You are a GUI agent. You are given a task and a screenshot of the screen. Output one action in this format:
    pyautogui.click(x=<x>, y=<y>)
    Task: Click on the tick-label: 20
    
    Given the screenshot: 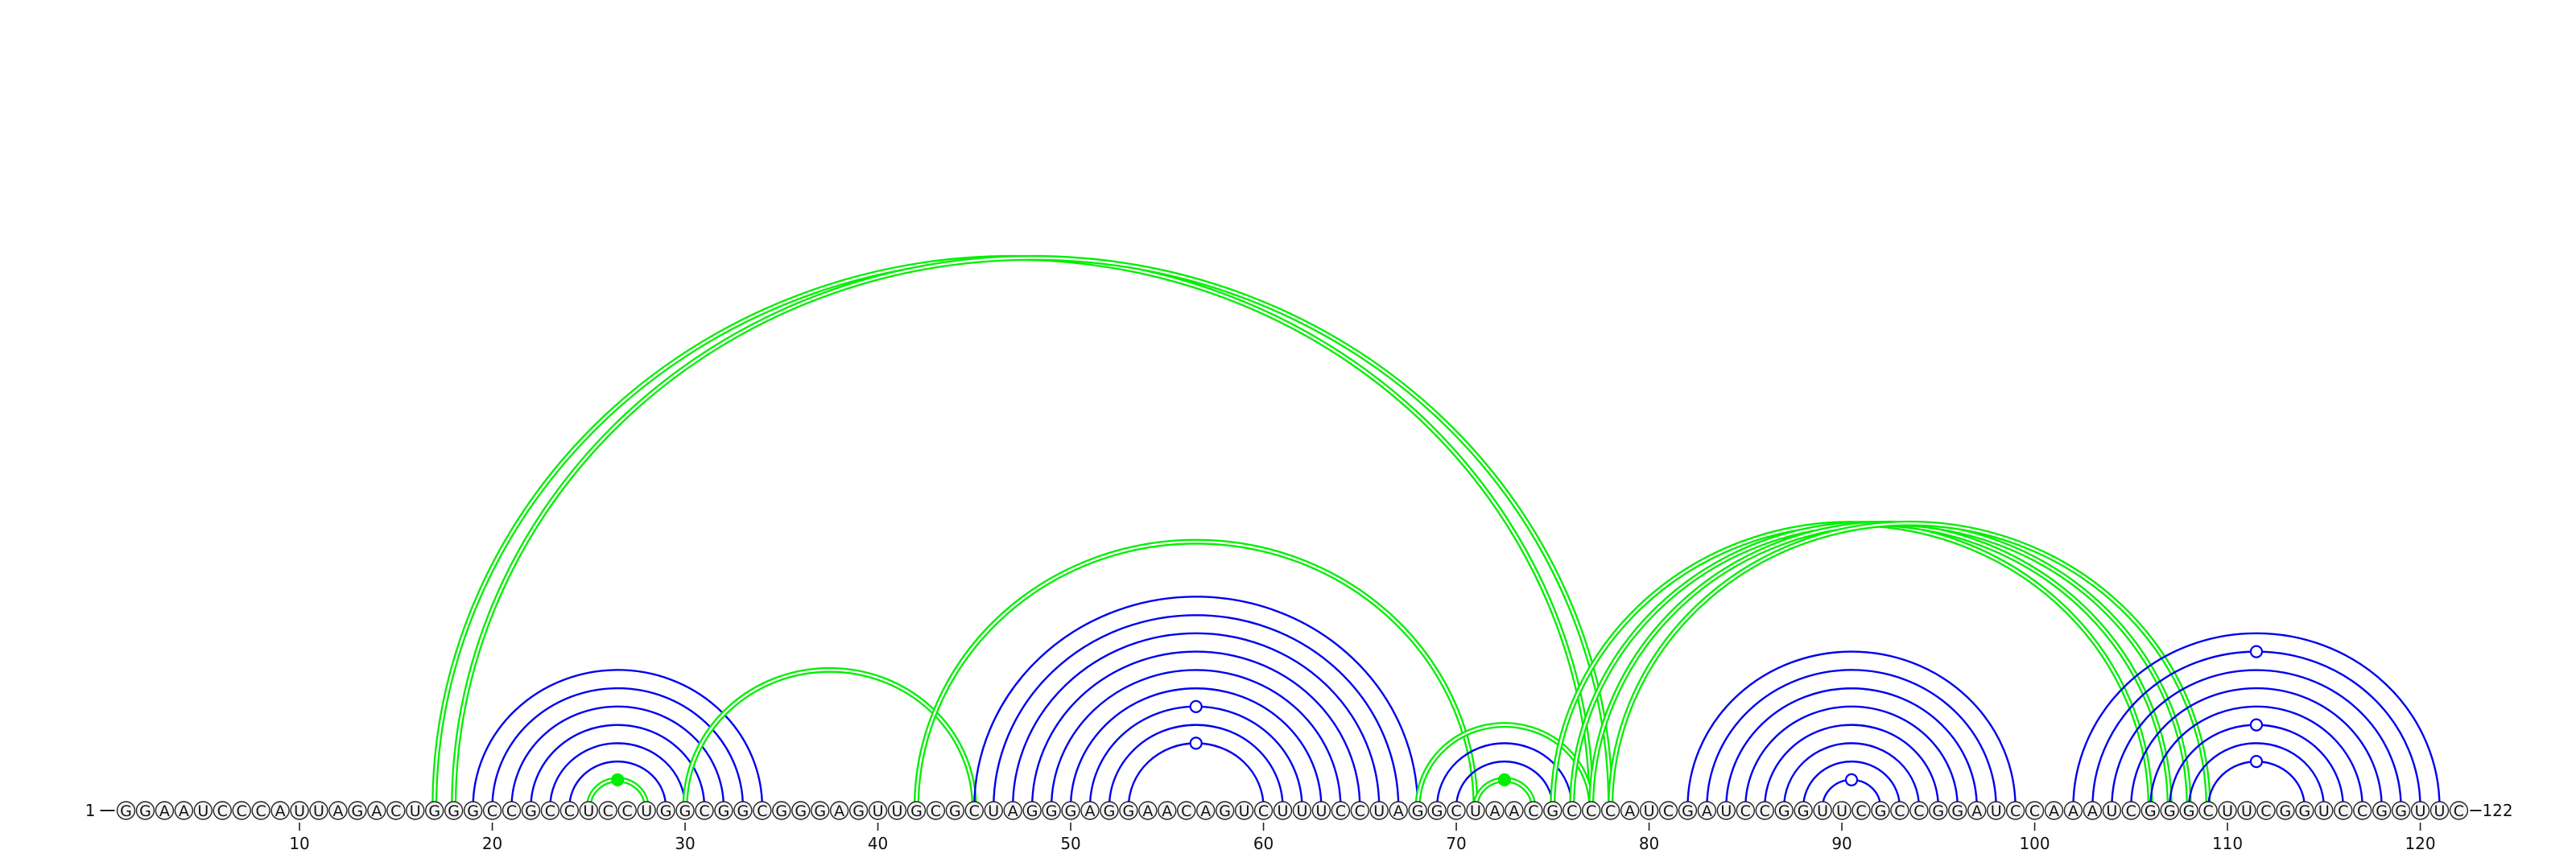 What is the action you would take?
    pyautogui.click(x=492, y=844)
    